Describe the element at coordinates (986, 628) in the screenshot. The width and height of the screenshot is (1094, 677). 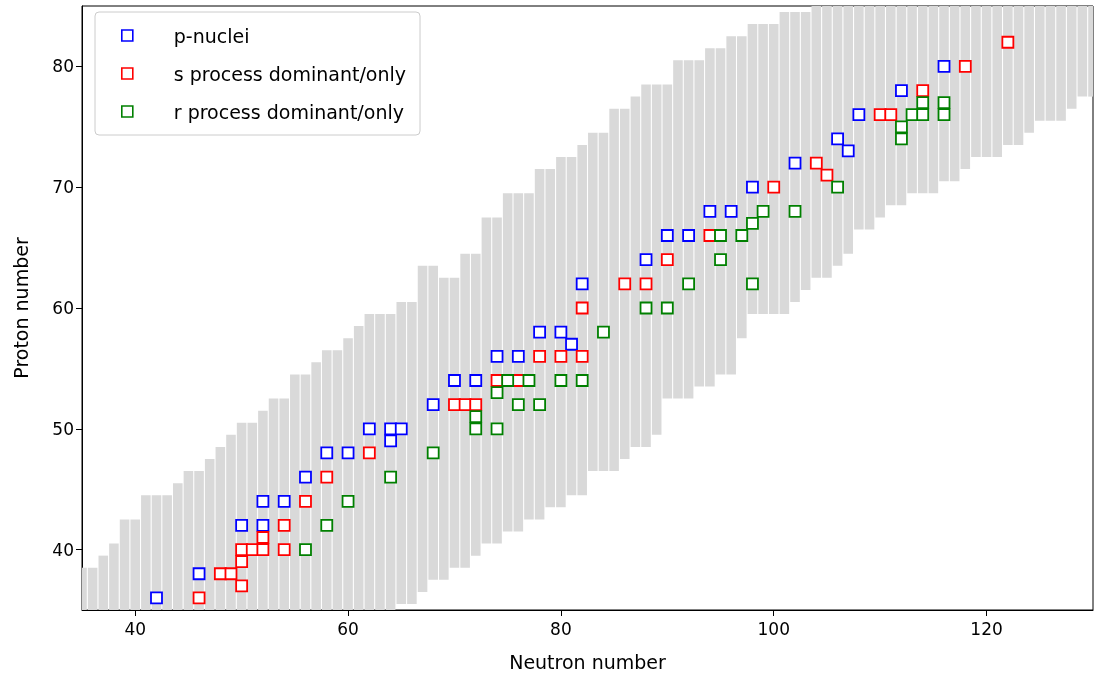
I see `x-tick-label: 120` at that location.